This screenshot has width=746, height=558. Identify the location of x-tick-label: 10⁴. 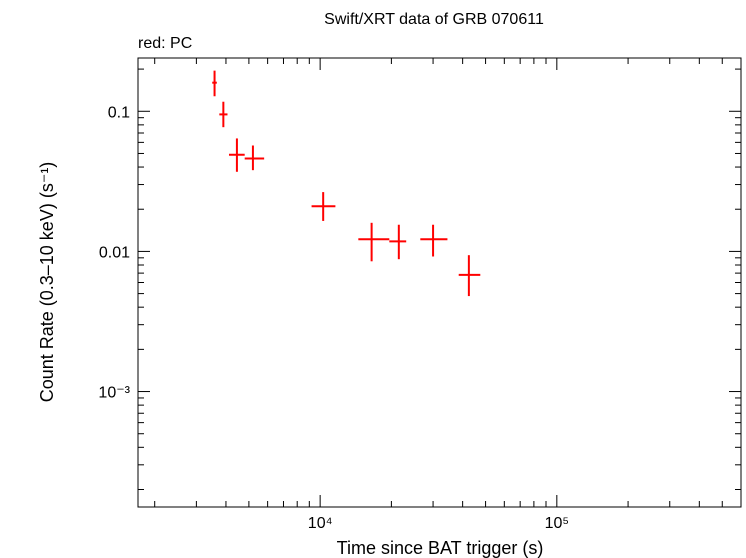
(320, 523).